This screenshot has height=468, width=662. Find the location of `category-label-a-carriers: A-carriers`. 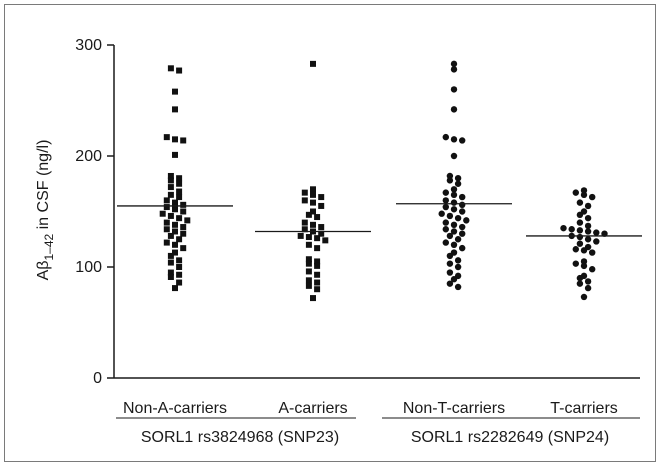

category-label-a-carriers: A-carriers is located at coordinates (312, 408).